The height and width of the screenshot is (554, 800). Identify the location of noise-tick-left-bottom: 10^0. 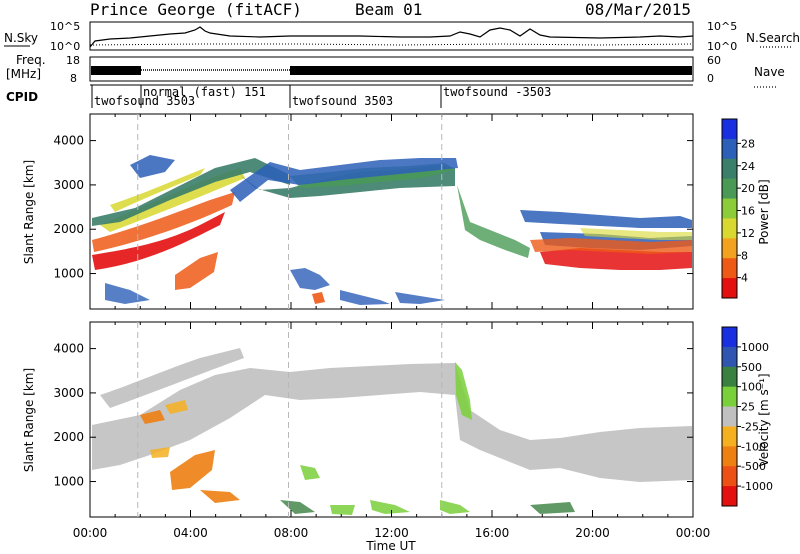
(65, 46).